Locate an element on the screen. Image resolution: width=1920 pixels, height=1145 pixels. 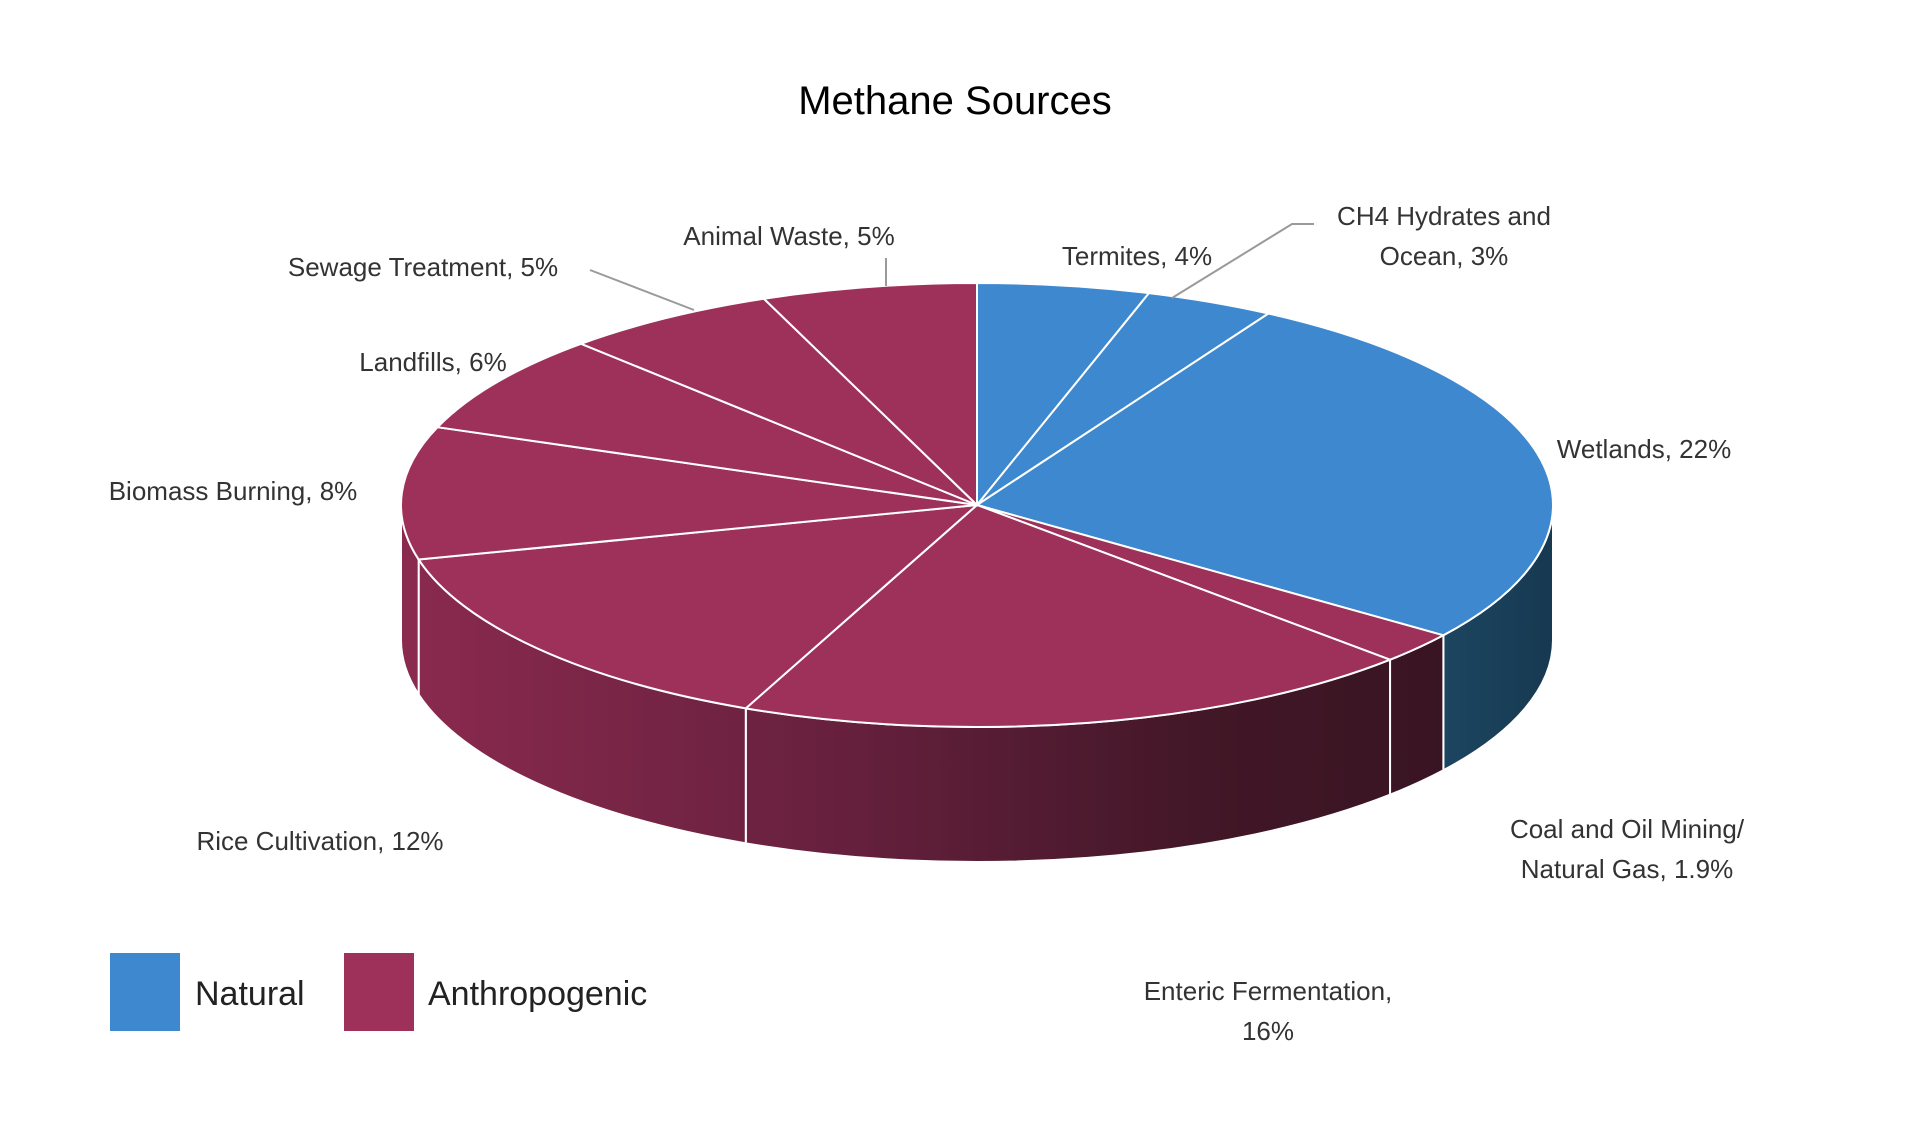
data-label-enteric-fermentation-16: Enteric Fermentation, 16% is located at coordinates (1268, 1011).